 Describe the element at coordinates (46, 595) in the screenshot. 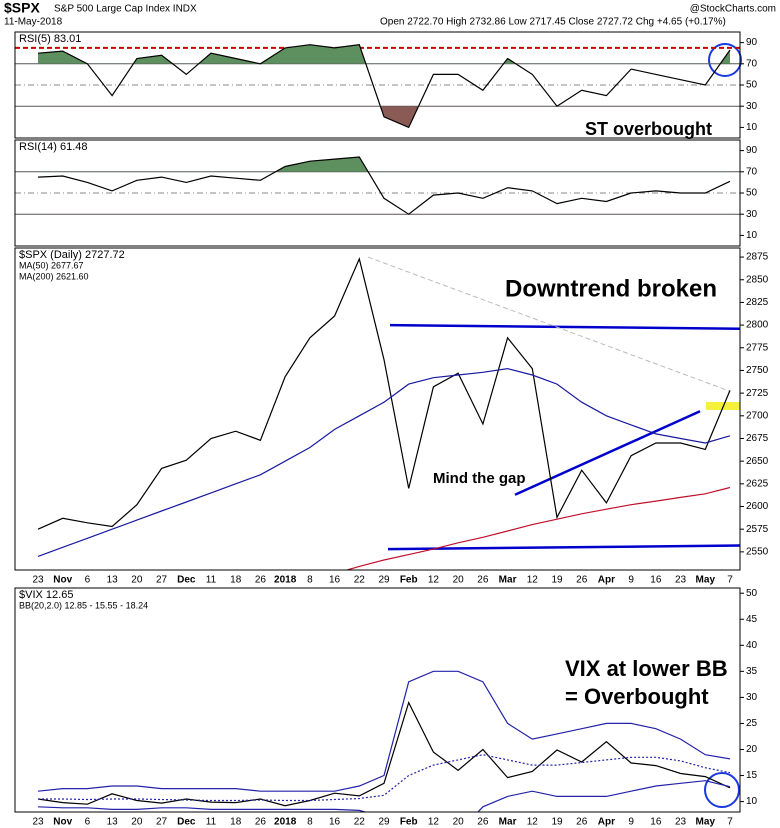

I see `legend-entry: $VIX 12.65` at that location.